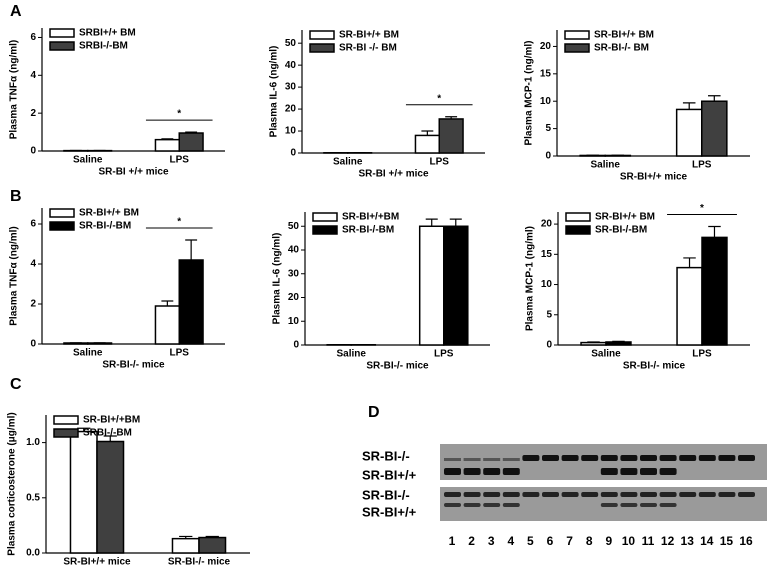 This screenshot has height=568, width=767. Describe the element at coordinates (648, 541) in the screenshot. I see `lane-label: 11` at that location.